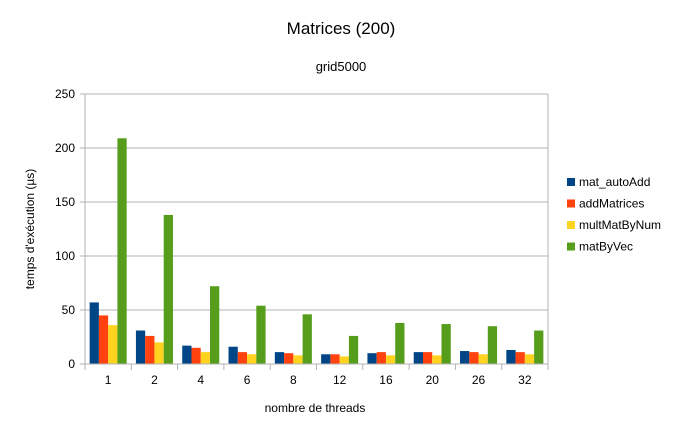 This screenshot has width=679, height=438. Describe the element at coordinates (30, 229) in the screenshot. I see `y-axis-label: temps d'exécution (µs)` at that location.